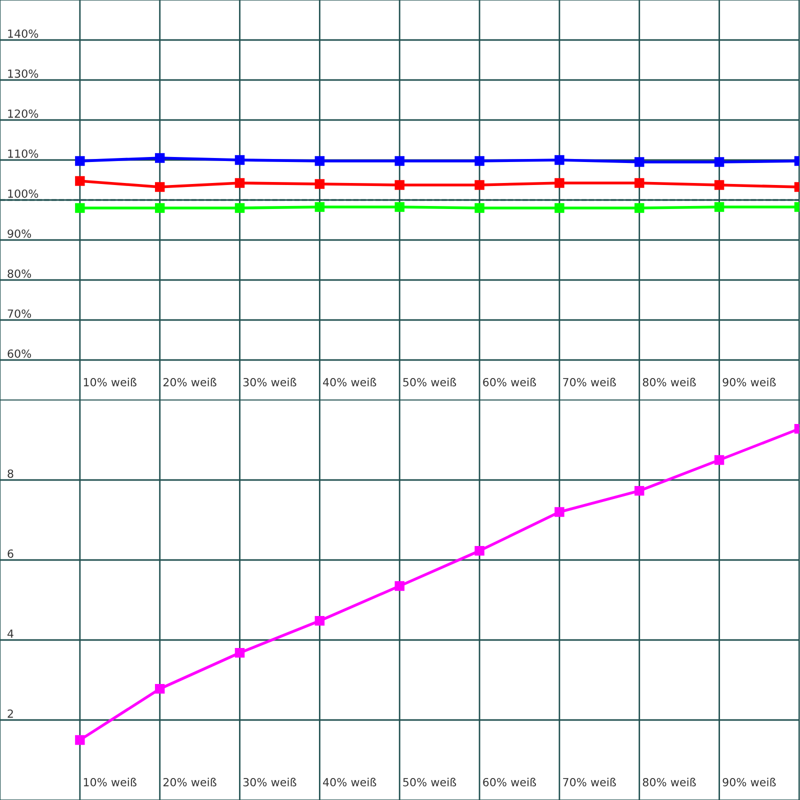 The width and height of the screenshot is (800, 800). What do you see at coordinates (10, 713) in the screenshot?
I see `y-tick-label: 2` at bounding box center [10, 713].